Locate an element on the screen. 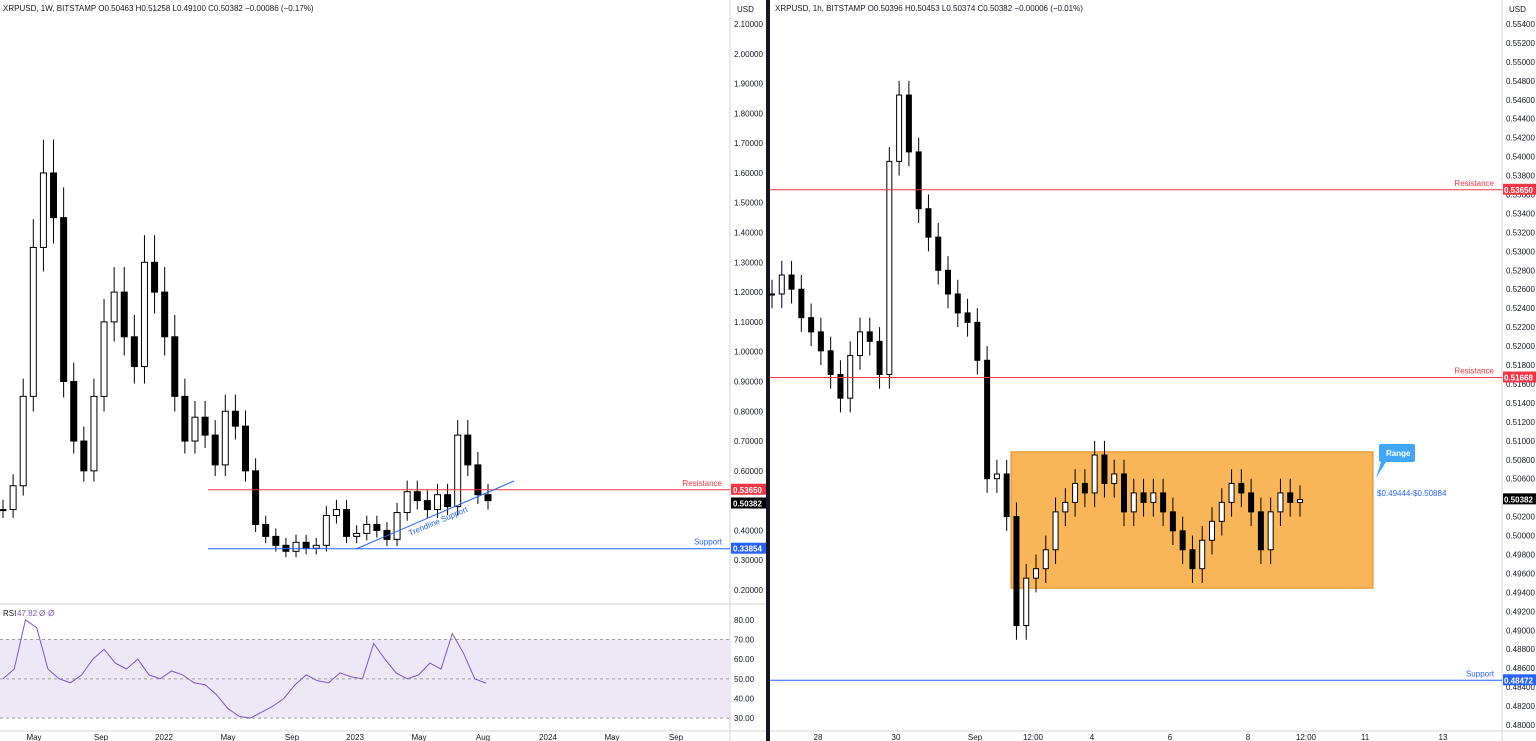 This screenshot has width=1536, height=741. right-y-tick: 0.49000 is located at coordinates (1520, 630).